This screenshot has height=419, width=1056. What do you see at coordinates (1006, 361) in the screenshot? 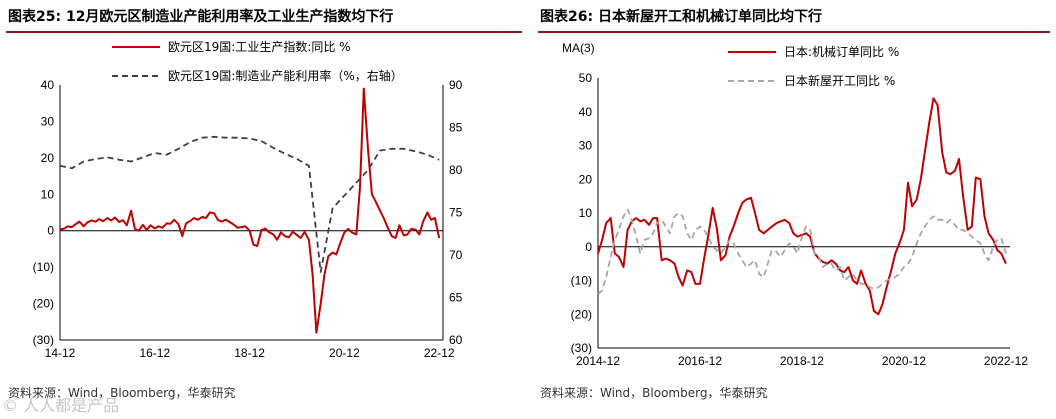
I see `x-tick-label: 2022-12` at bounding box center [1006, 361].